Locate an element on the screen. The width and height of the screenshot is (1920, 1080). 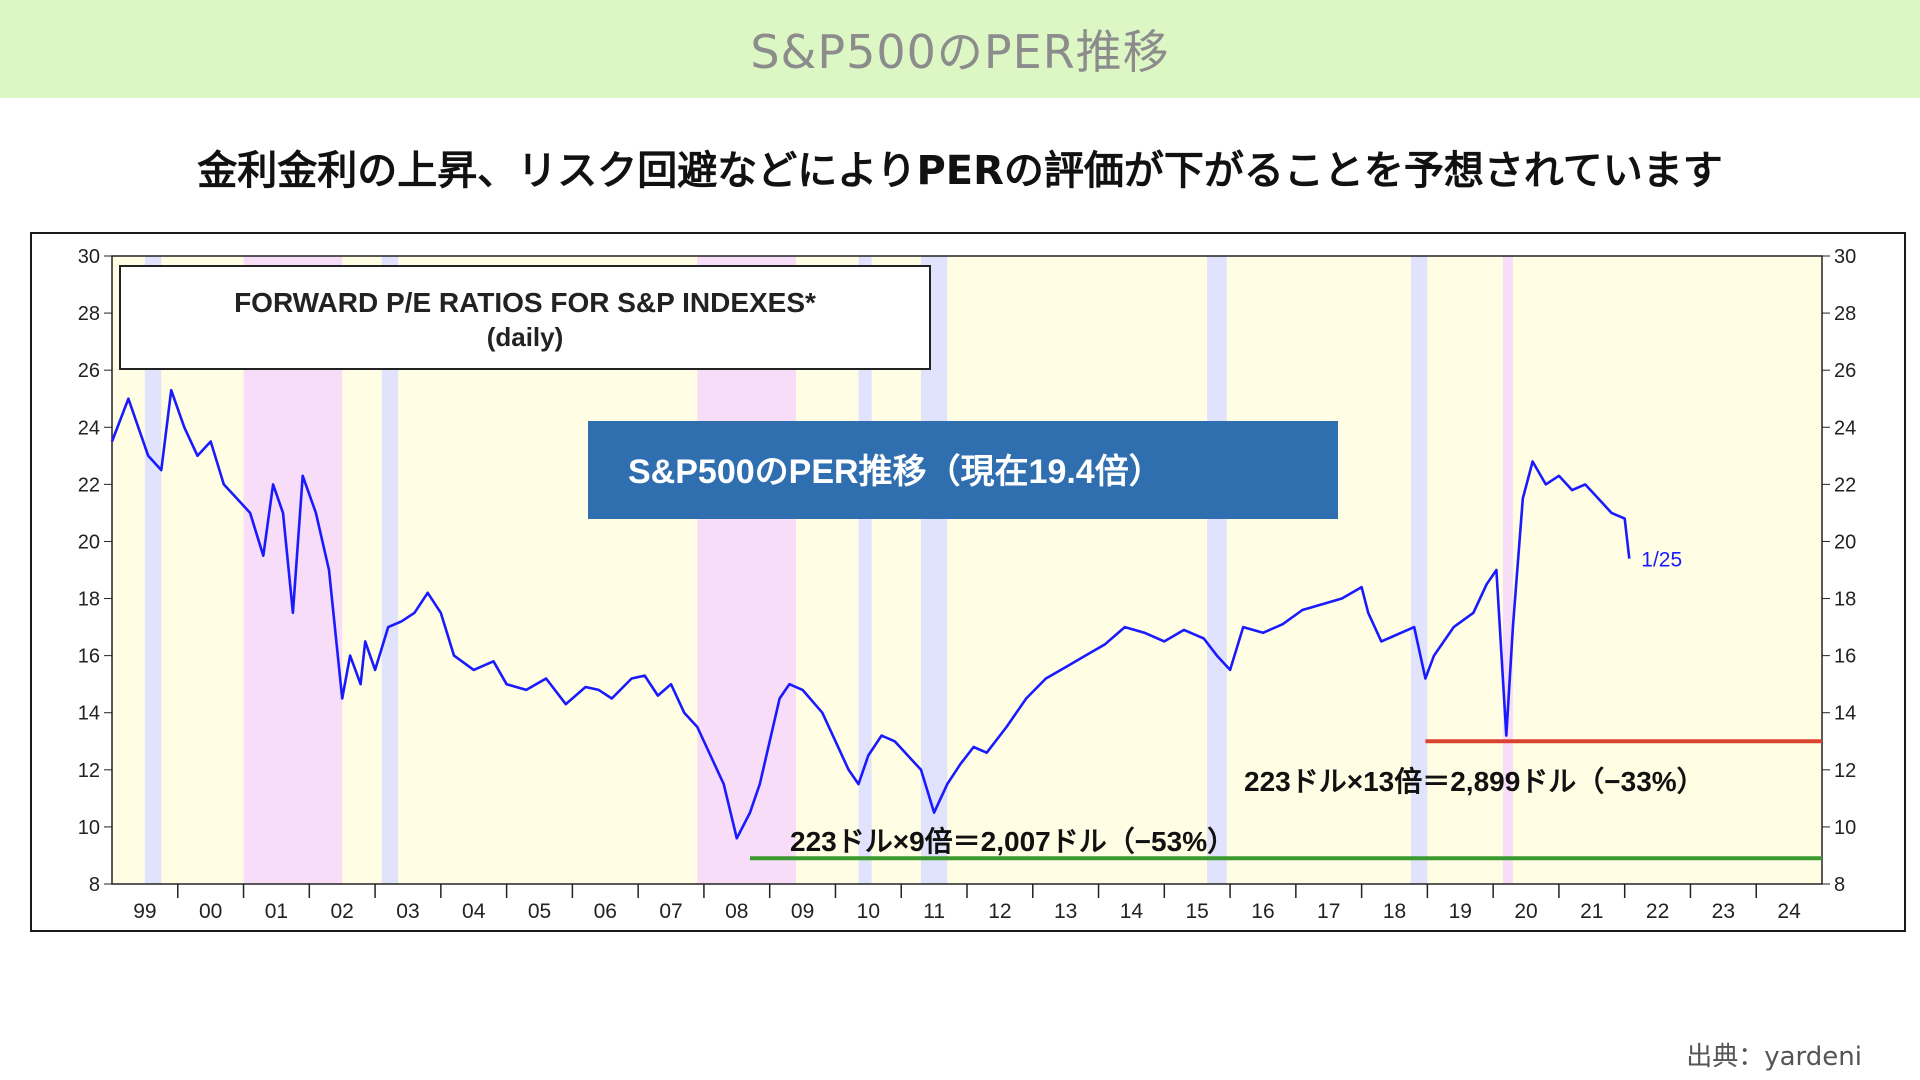
y-tick-label-left: 12 is located at coordinates (89, 771).